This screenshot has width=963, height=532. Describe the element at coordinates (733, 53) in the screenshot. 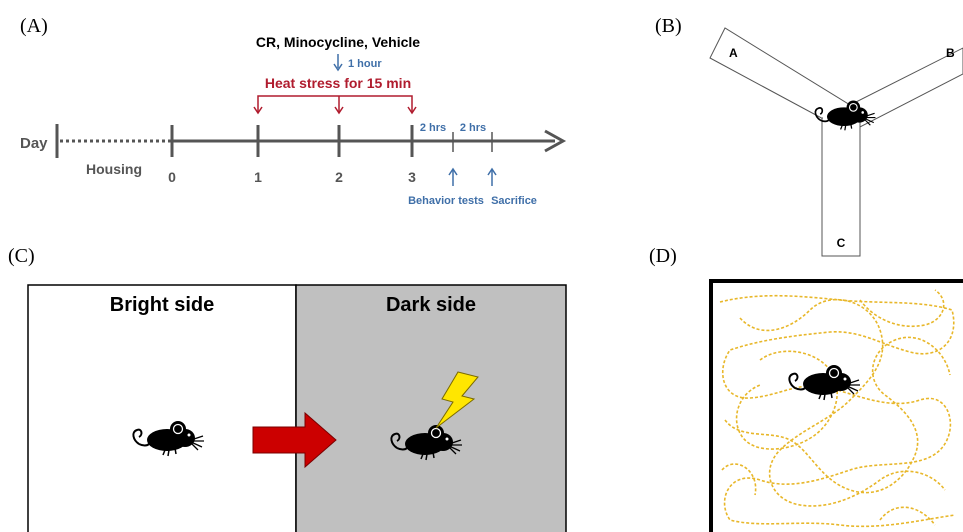

I see `arm-a-label: A` at that location.